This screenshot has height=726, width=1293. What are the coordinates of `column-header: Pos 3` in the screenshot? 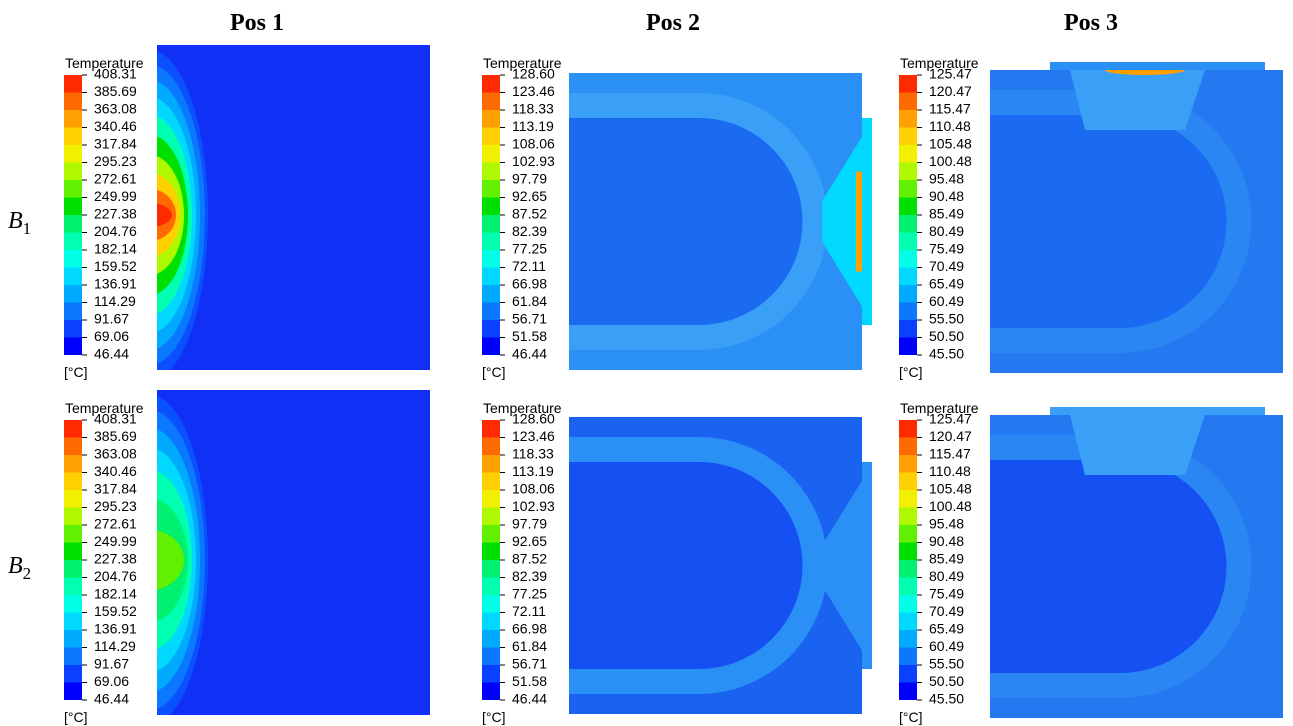 It's located at (1091, 23).